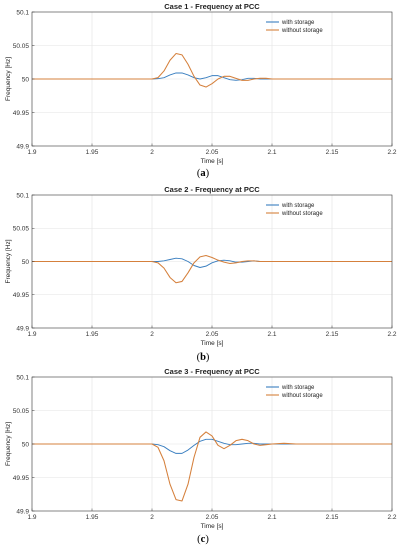 The image size is (406, 550). What do you see at coordinates (203, 357) in the screenshot?
I see `panel-caption: (b)` at bounding box center [203, 357].